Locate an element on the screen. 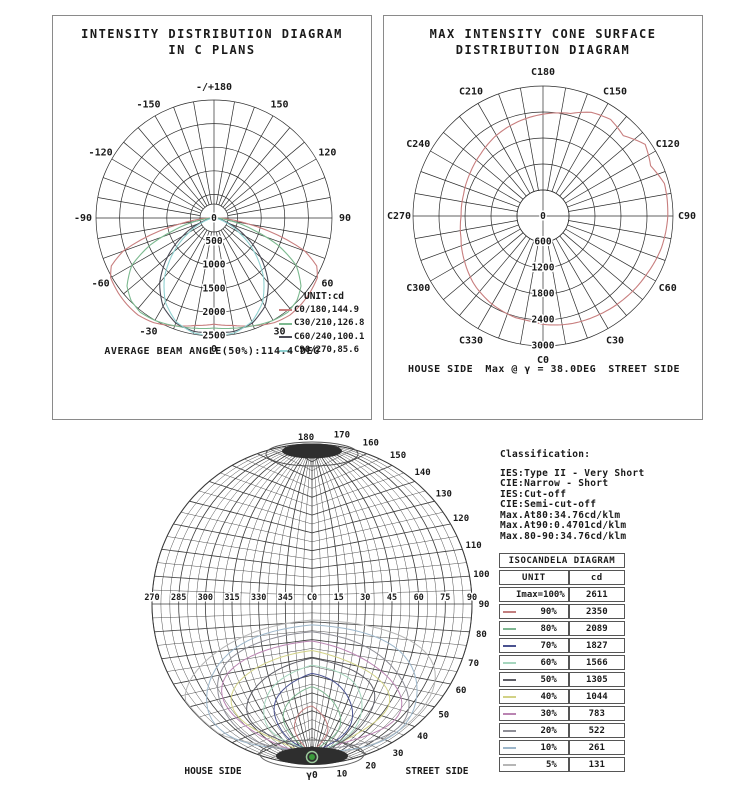 The width and height of the screenshot is (750, 800). angle-label: C240 is located at coordinates (418, 144).